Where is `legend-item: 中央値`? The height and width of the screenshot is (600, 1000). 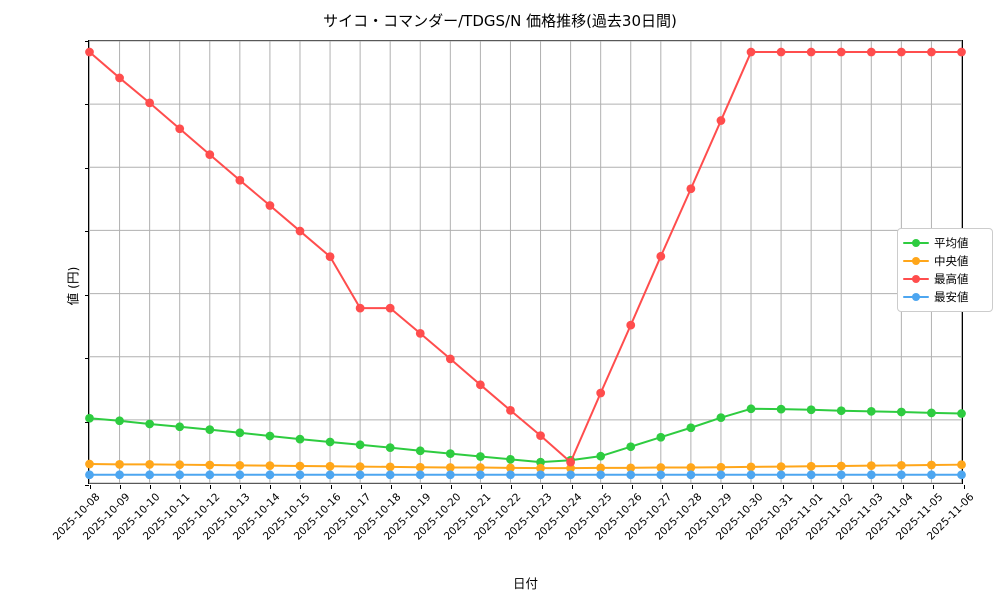 legend-item: 中央値 is located at coordinates (944, 261).